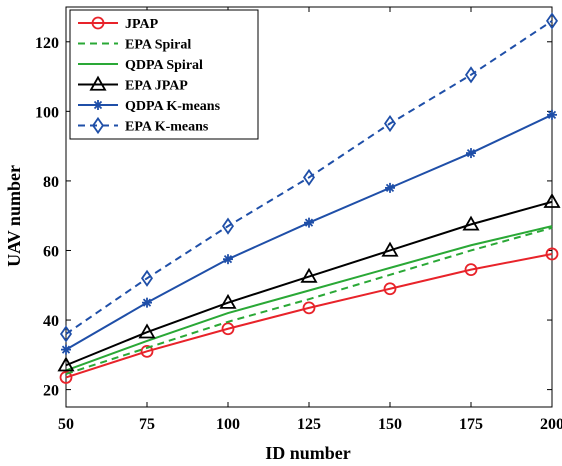 The width and height of the screenshot is (562, 466). What do you see at coordinates (51, 182) in the screenshot?
I see `y-tick-label: 80` at bounding box center [51, 182].